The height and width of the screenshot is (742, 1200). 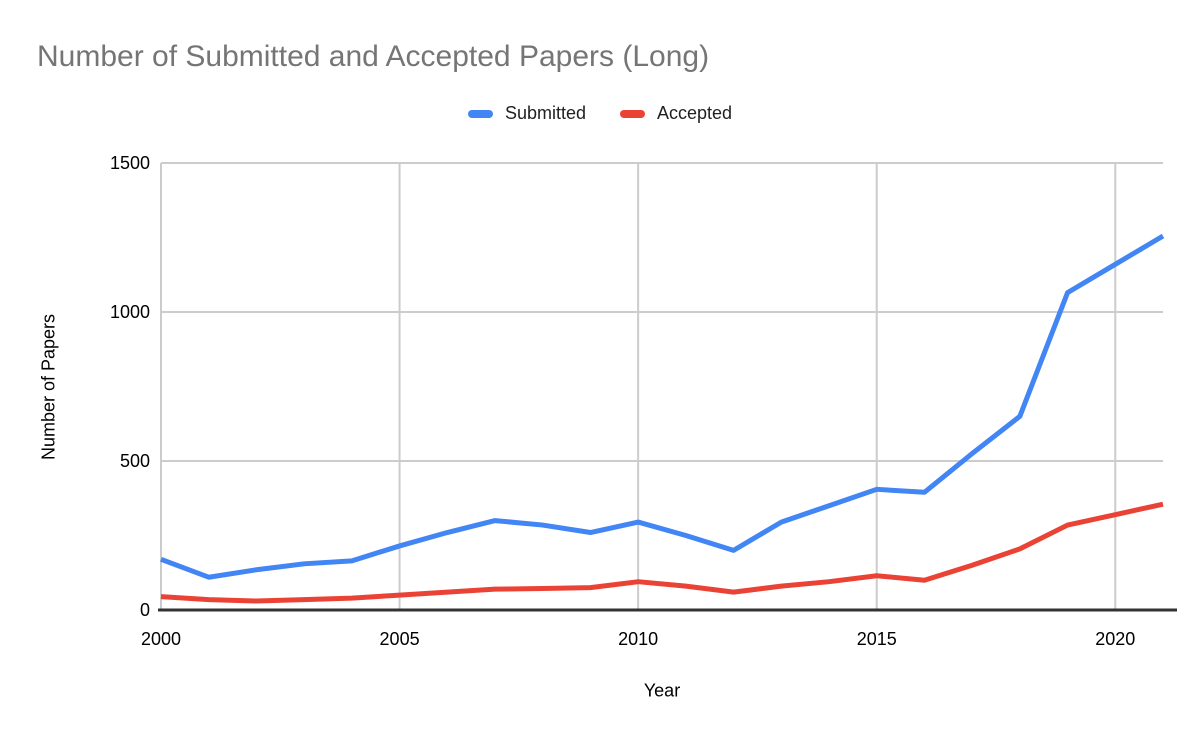 What do you see at coordinates (694, 113) in the screenshot?
I see `legend-label-accepted: Accepted` at bounding box center [694, 113].